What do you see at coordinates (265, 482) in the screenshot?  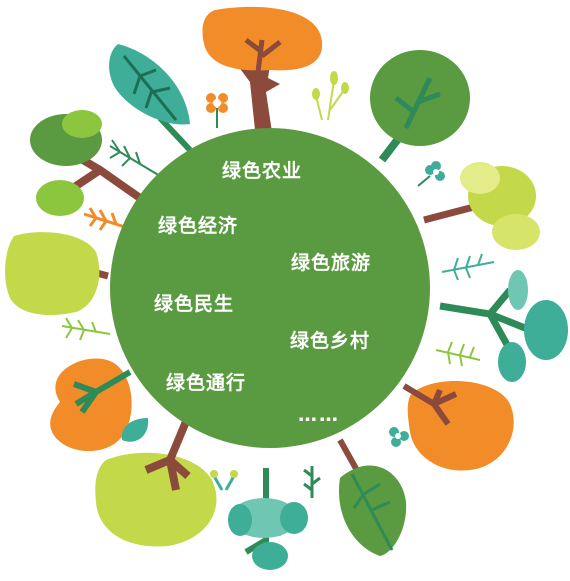 I see `bottom-small-plants` at bounding box center [265, 482].